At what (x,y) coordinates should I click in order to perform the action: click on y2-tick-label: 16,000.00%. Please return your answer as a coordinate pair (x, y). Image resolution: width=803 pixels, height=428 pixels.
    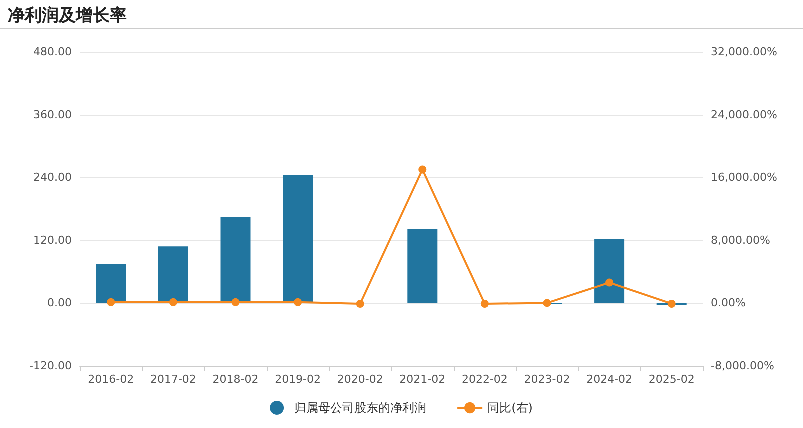
    Looking at the image, I should click on (744, 177).